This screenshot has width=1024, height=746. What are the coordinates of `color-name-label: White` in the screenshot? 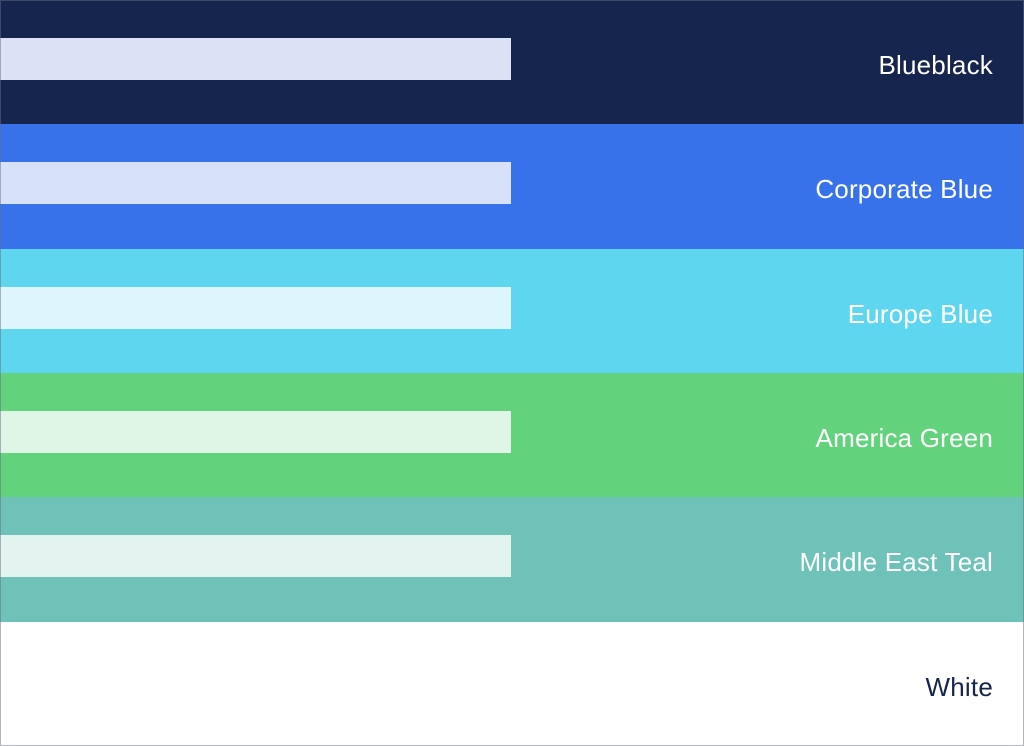 It's located at (959, 686).